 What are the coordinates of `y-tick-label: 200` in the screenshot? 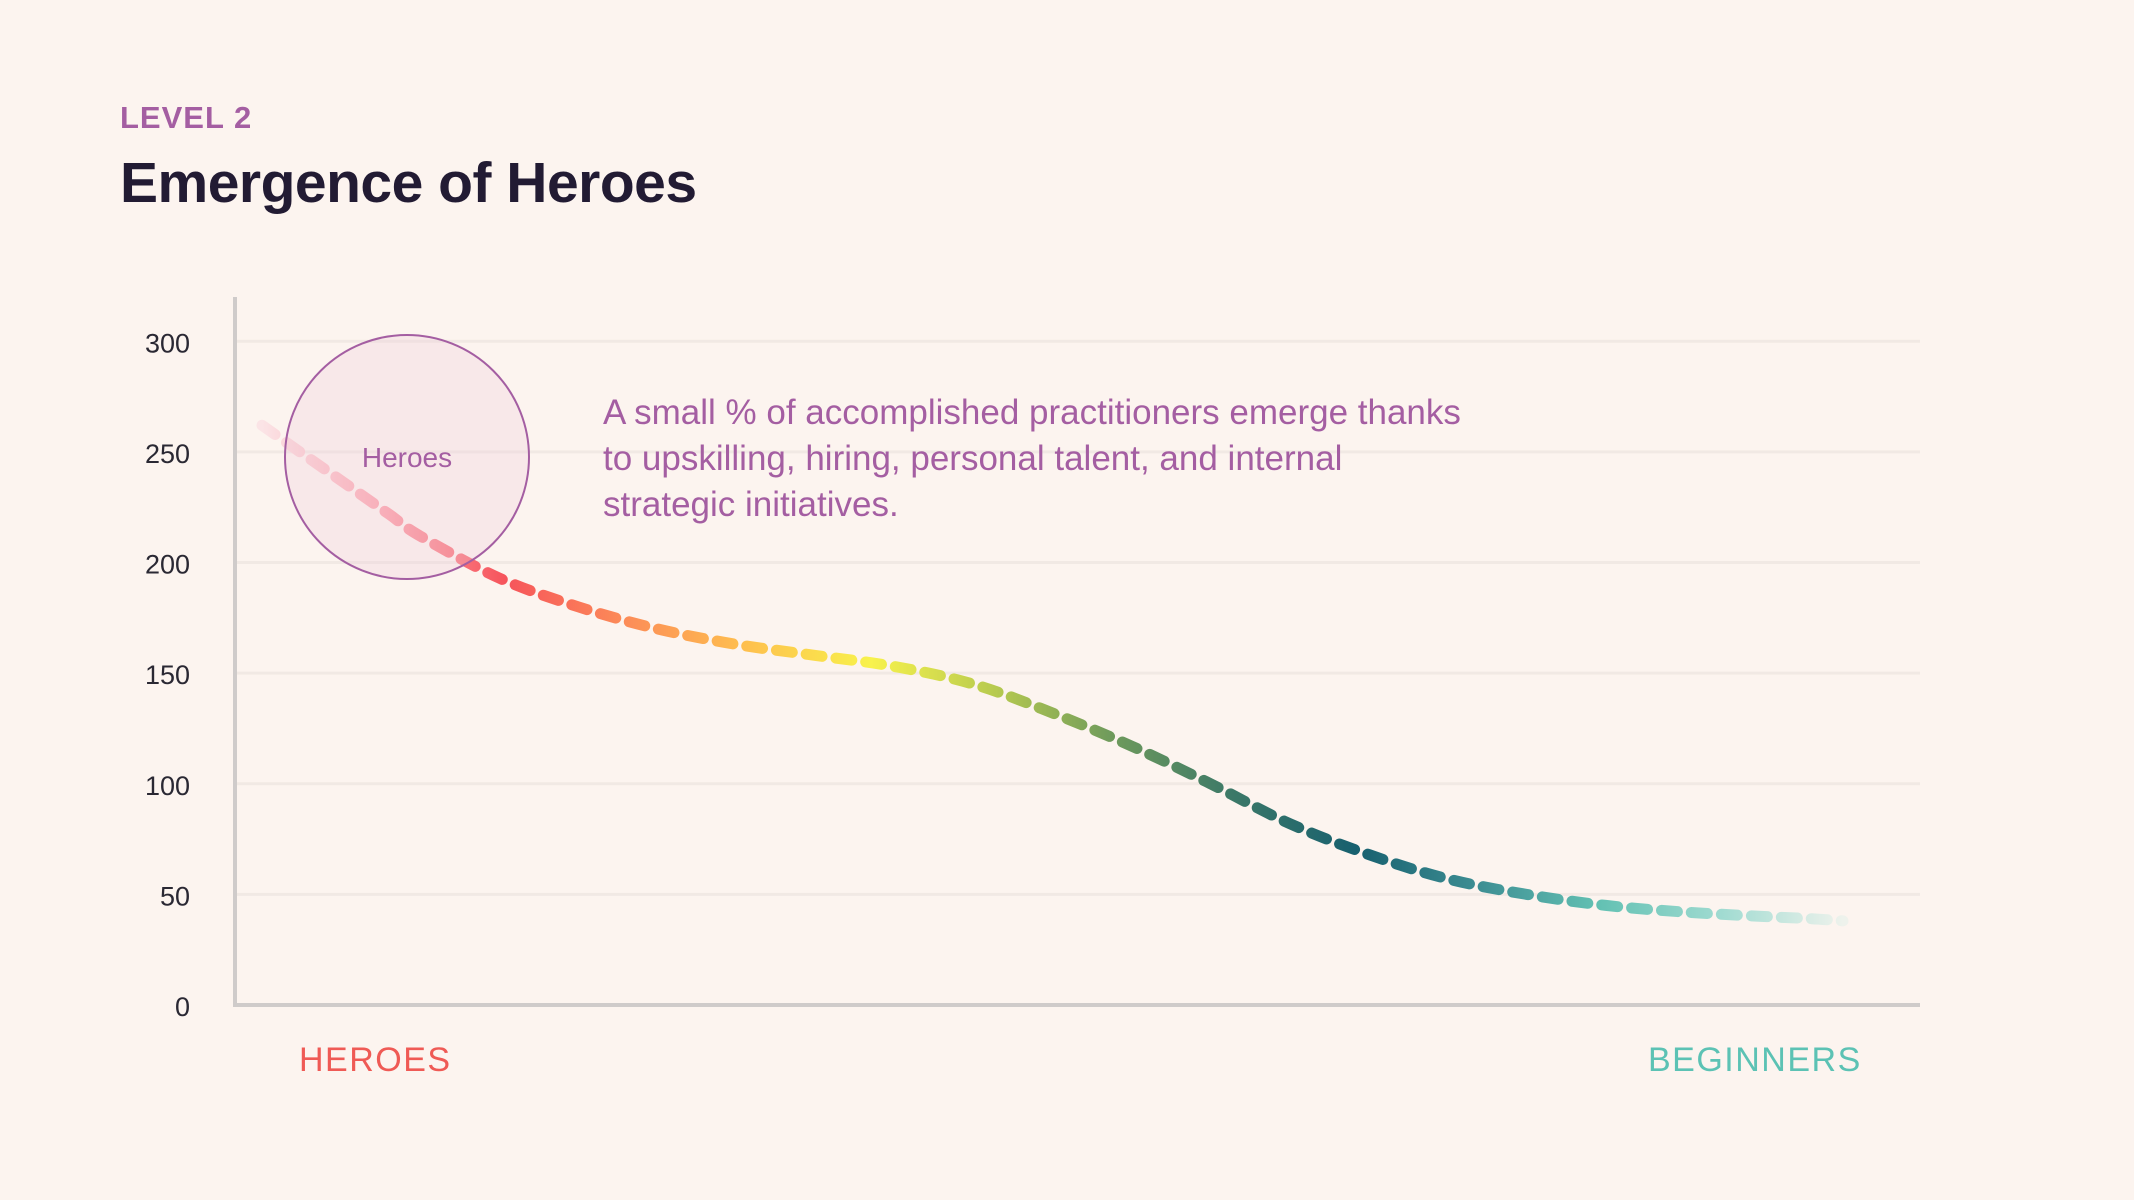 It's located at (167, 565).